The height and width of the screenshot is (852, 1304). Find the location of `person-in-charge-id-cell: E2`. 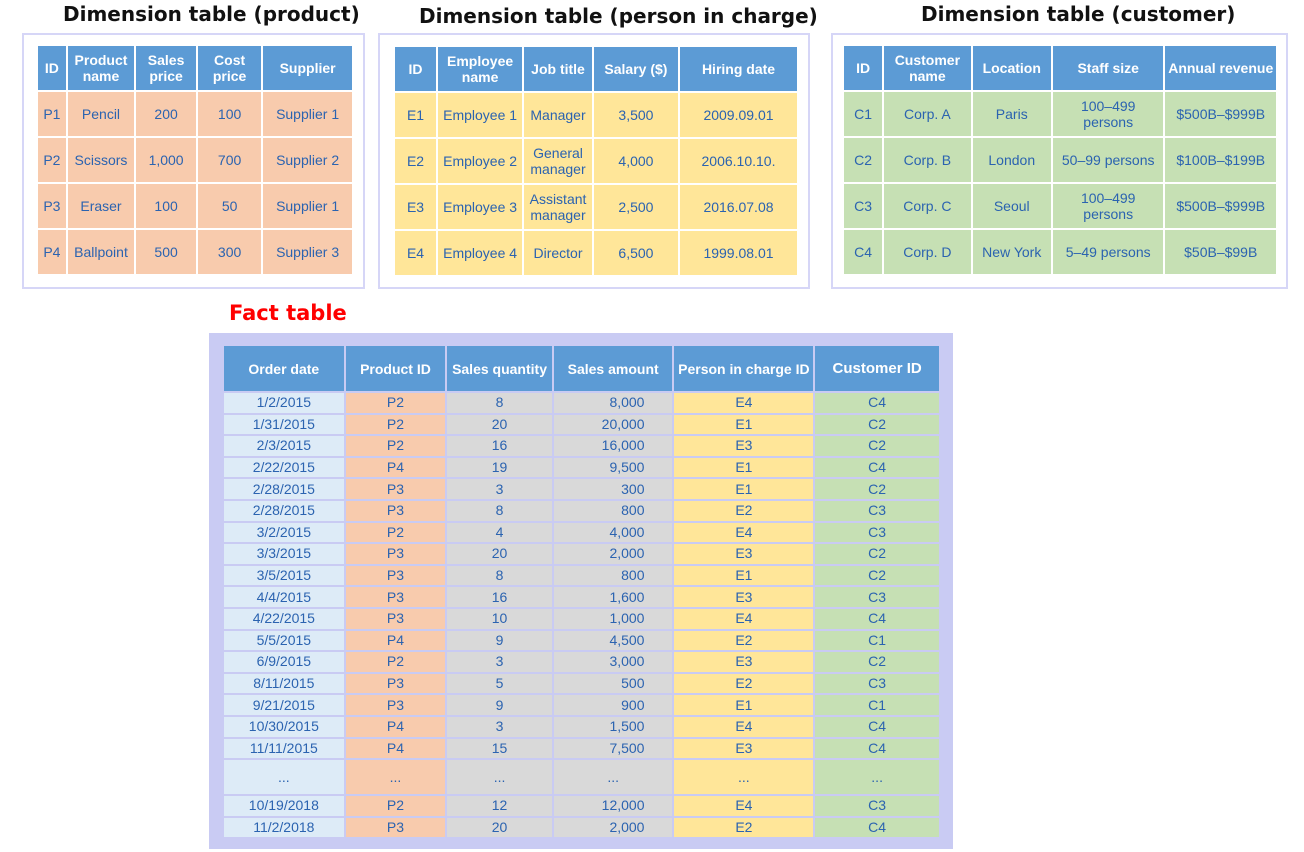

person-in-charge-id-cell: E2 is located at coordinates (744, 683).